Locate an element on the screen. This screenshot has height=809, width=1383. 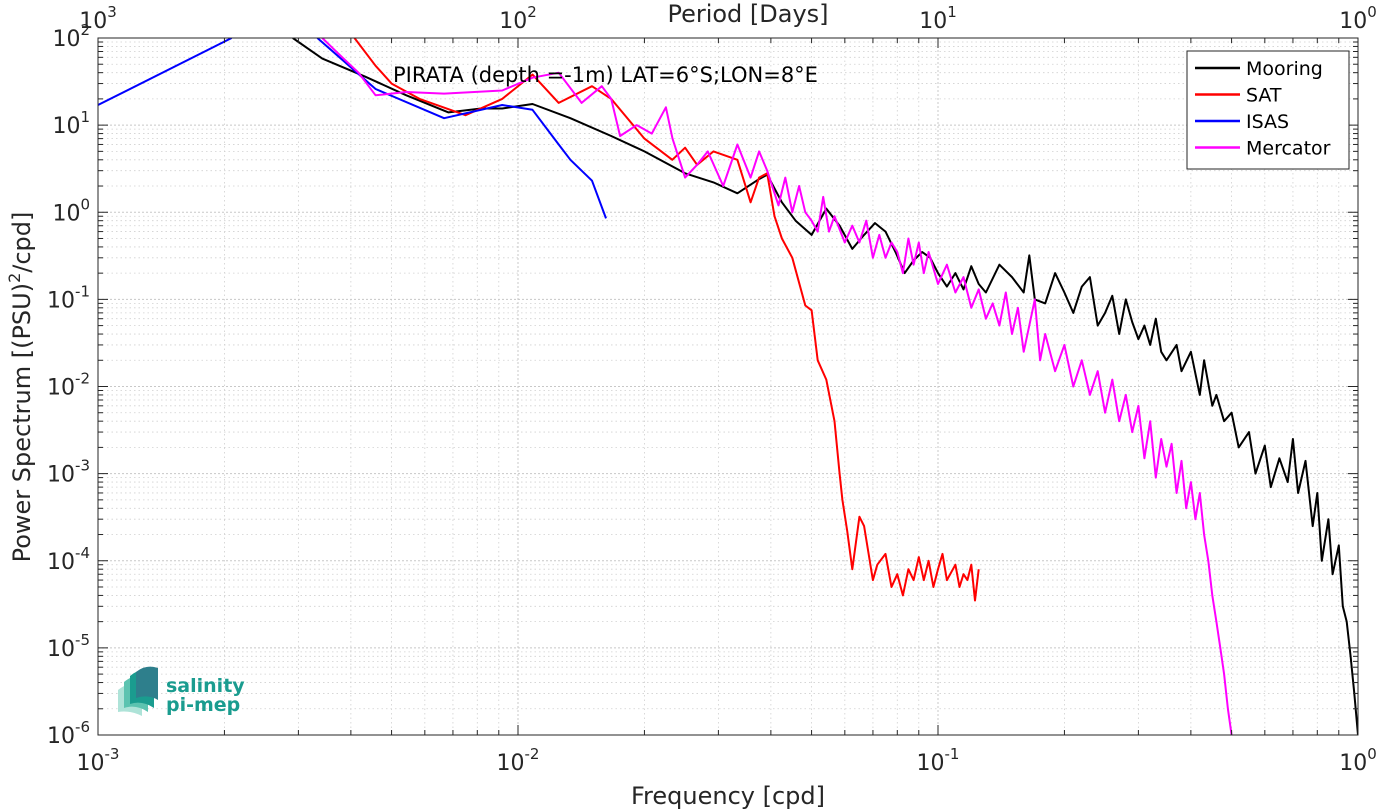
chart-annotation: PIRATA (depth =-1m) LAT=6°S;LON=8°E is located at coordinates (605, 75).